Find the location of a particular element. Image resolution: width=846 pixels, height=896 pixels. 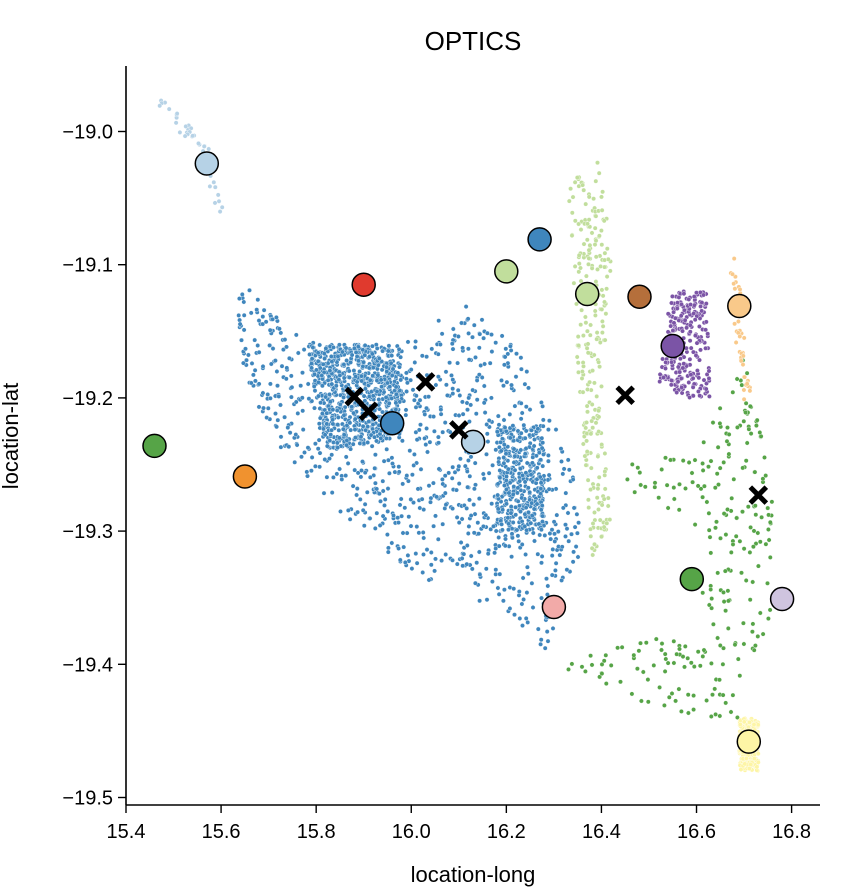

y-tick-label: −19.2 is located at coordinates (87, 399).